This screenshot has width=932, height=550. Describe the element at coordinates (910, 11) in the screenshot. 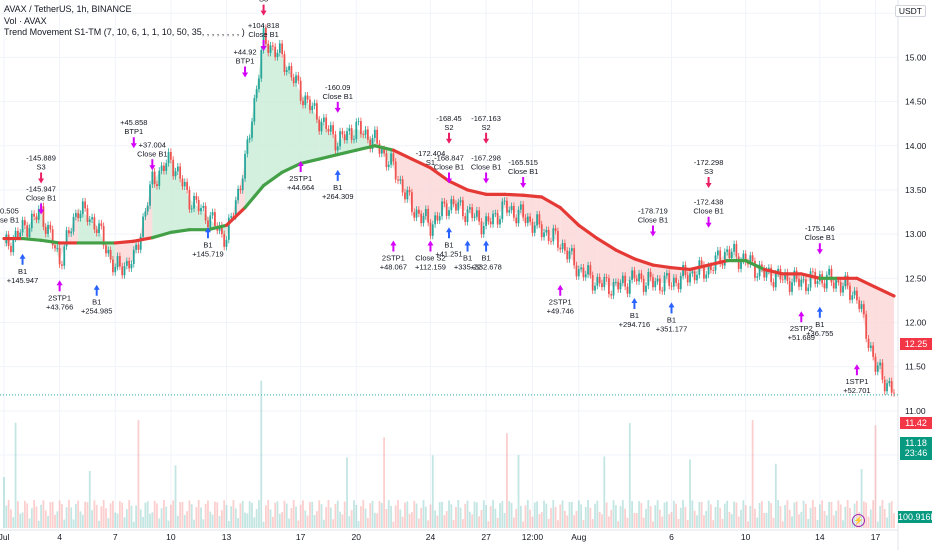

I see `currency-label: USDT` at that location.